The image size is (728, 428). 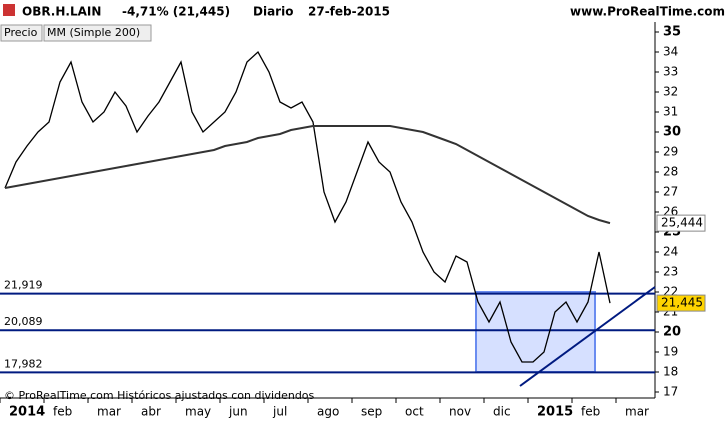 I want to click on button-label: Precio, so click(x=21, y=32).